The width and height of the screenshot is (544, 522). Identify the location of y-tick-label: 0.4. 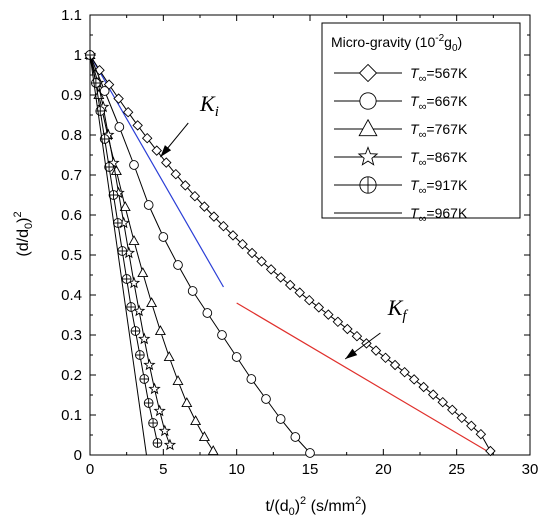
(71, 295).